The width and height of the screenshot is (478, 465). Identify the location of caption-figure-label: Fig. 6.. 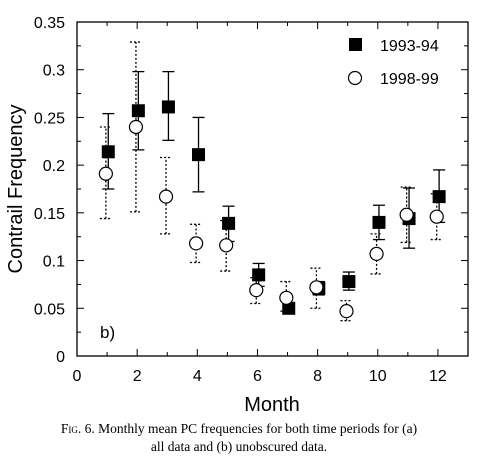
(77, 428).